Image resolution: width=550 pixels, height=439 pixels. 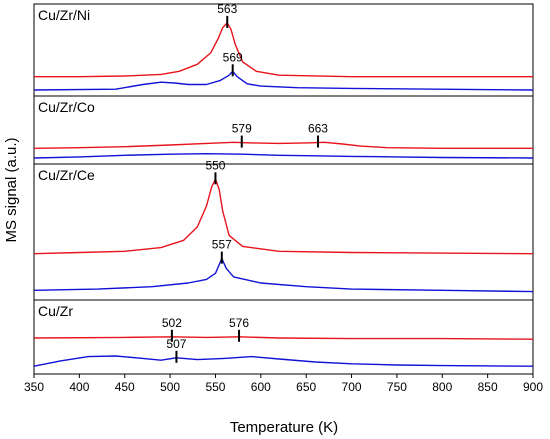 I want to click on x-axis-title: Temperature (K), so click(x=284, y=427).